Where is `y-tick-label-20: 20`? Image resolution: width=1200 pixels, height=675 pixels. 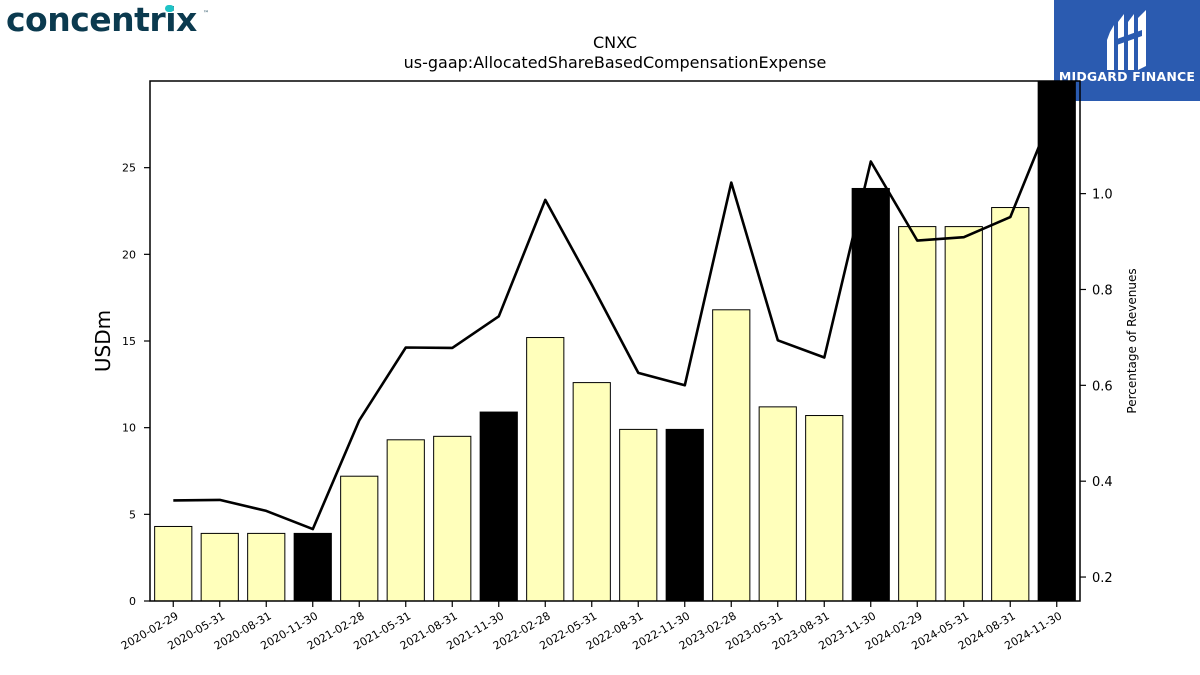
y-tick-label-20: 20 is located at coordinates (129, 254).